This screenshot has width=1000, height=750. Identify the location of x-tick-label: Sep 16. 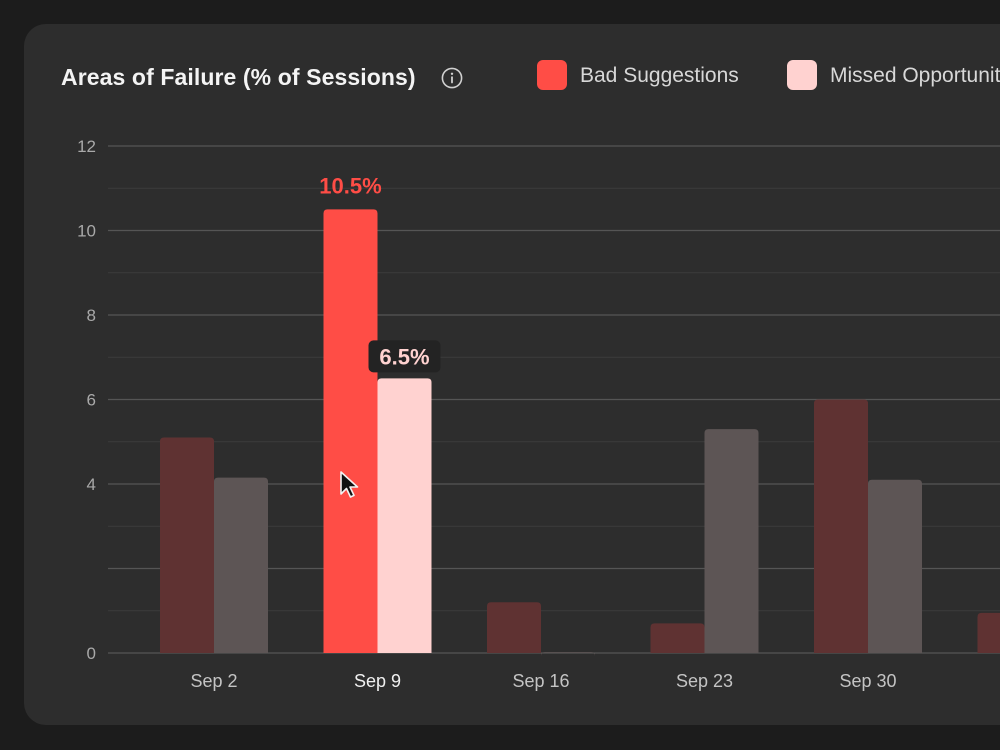
(540, 681).